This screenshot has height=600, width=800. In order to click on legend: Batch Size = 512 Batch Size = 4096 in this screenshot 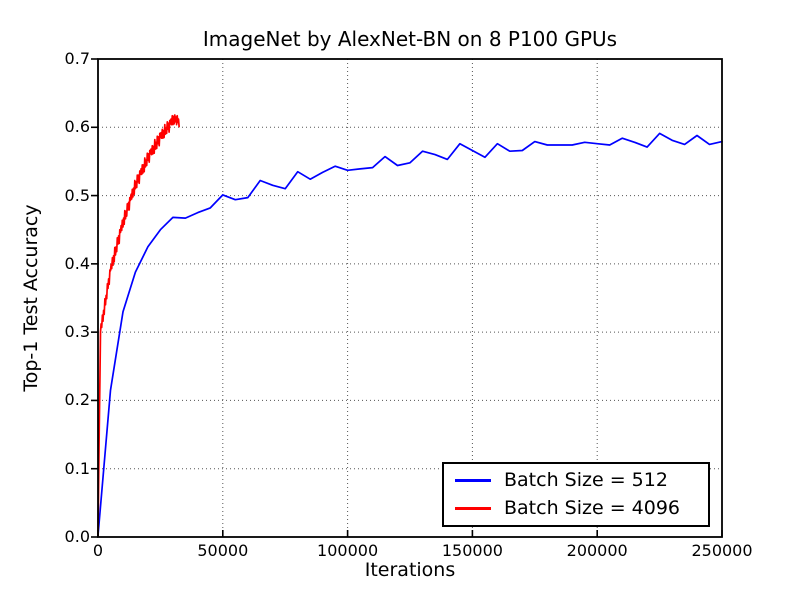, I will do `click(576, 494)`.